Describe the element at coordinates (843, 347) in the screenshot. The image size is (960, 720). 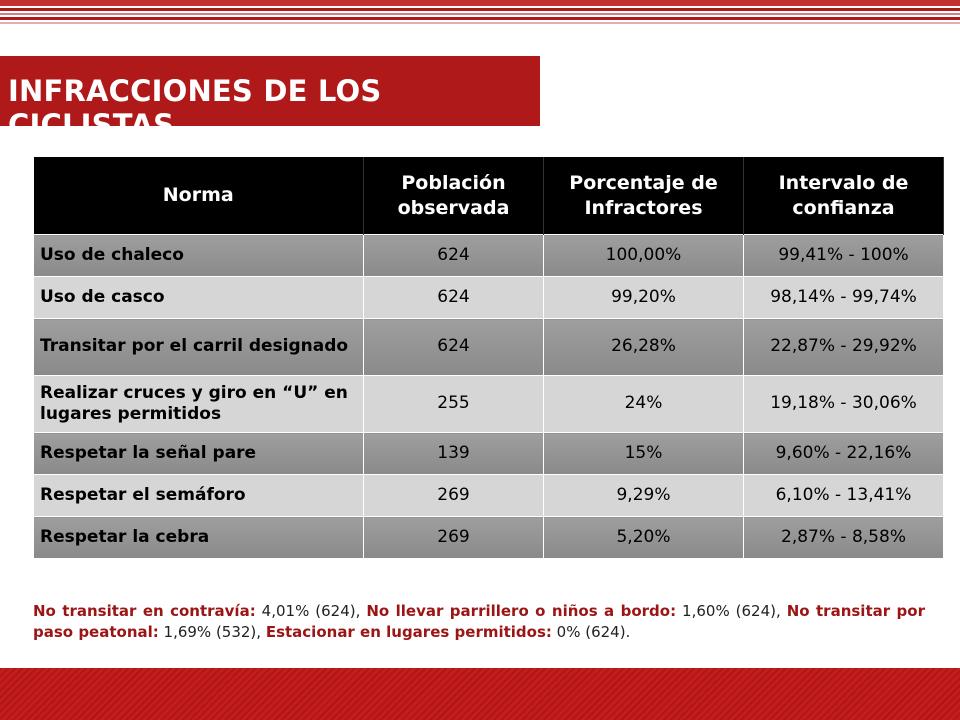
I see `cell-intervalo: 22,87% - 29,92%` at that location.